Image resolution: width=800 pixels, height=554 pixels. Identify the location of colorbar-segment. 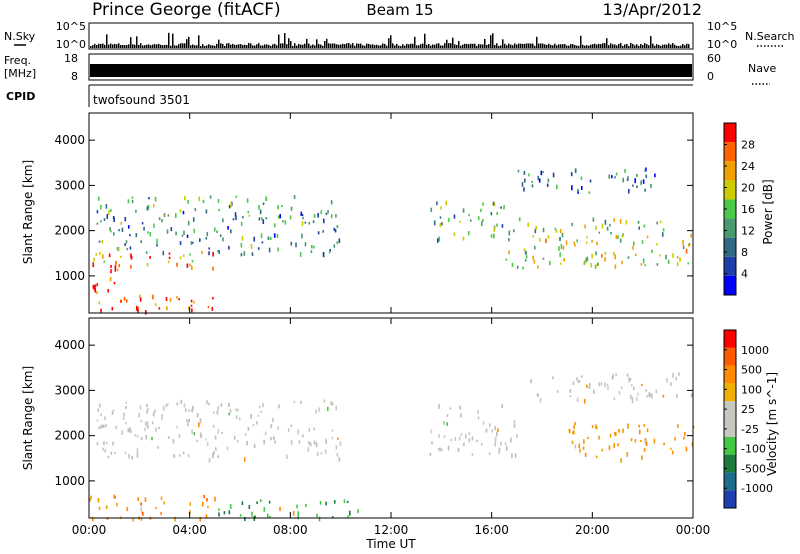
(730, 171).